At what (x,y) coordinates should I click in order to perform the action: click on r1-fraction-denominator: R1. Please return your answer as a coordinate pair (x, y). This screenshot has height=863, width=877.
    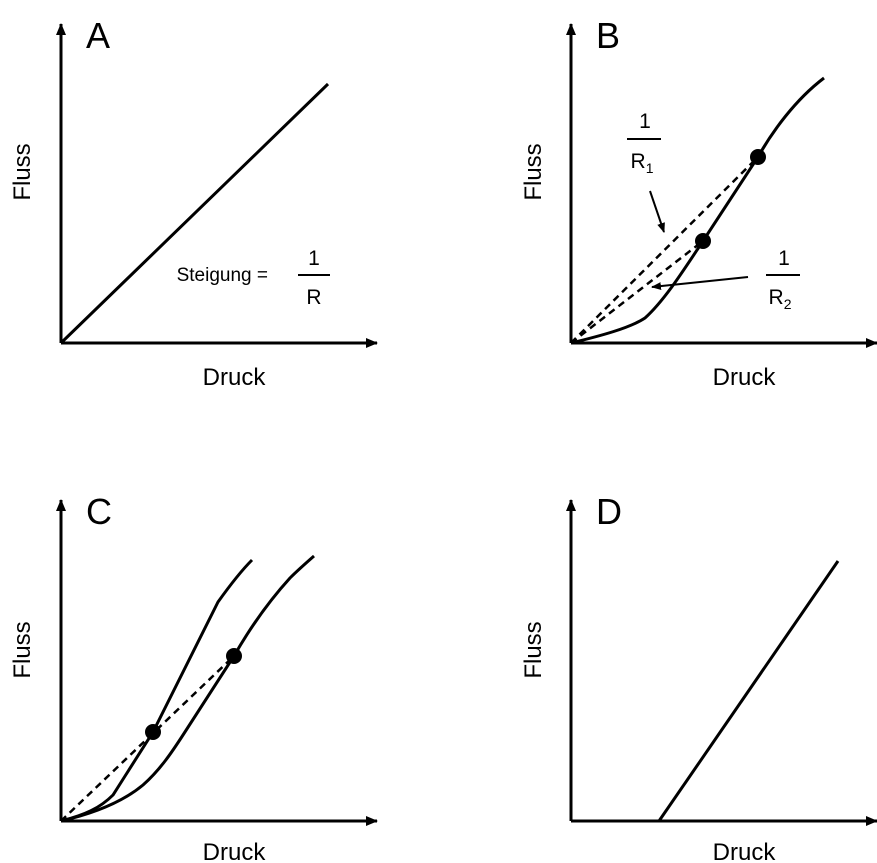
    Looking at the image, I should click on (642, 163).